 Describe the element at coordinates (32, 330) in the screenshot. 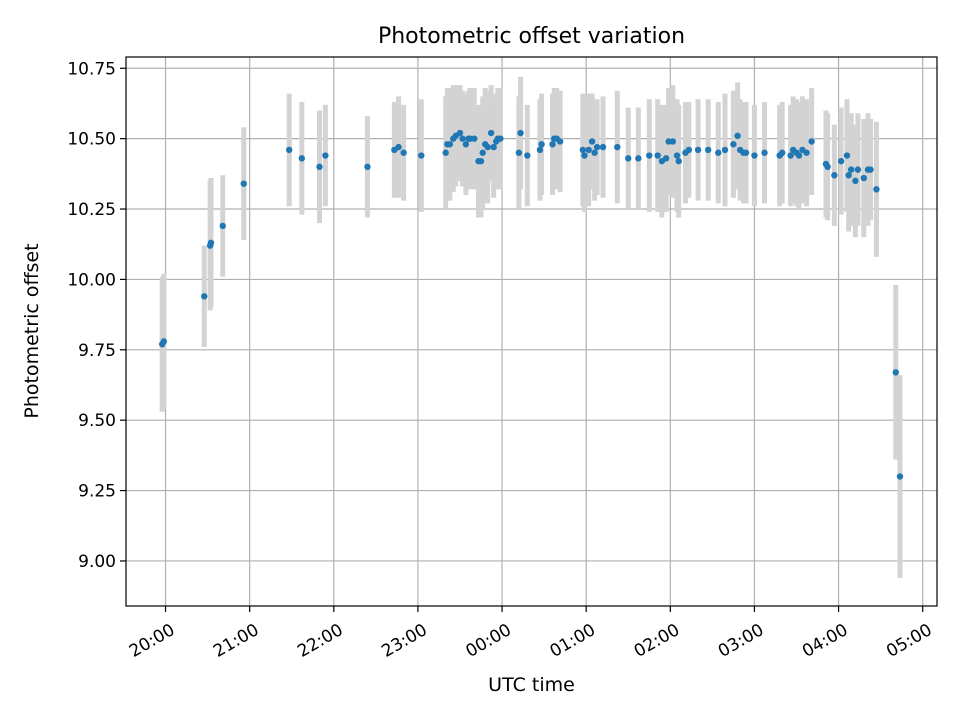

I see `y-axis-label: Photometric offset` at that location.